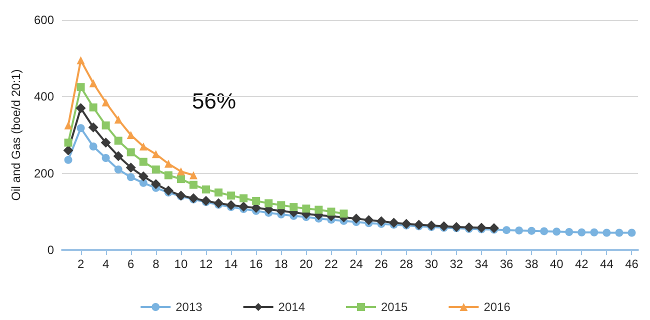 The height and width of the screenshot is (320, 650). Describe the element at coordinates (481, 264) in the screenshot. I see `x-tick-label: 34` at that location.